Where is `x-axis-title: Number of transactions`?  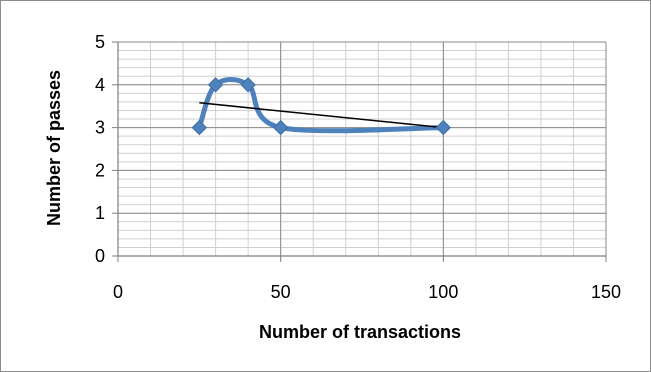 x-axis-title: Number of transactions is located at coordinates (360, 332).